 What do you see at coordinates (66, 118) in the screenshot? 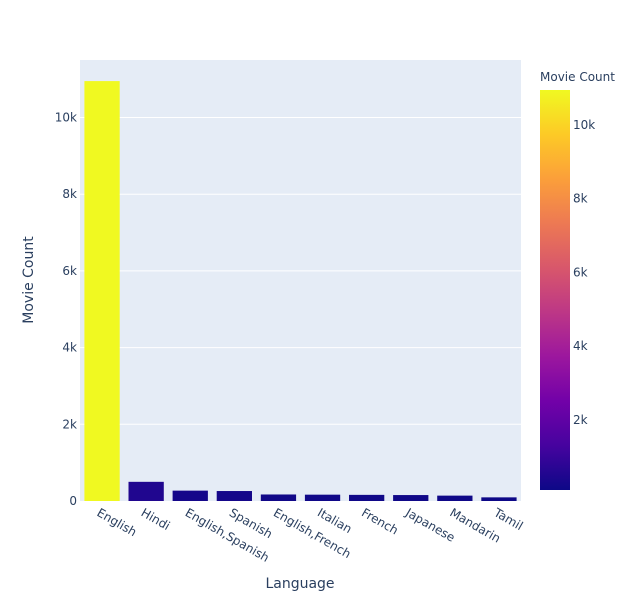
I see `y-tick-label: 10k` at bounding box center [66, 118].